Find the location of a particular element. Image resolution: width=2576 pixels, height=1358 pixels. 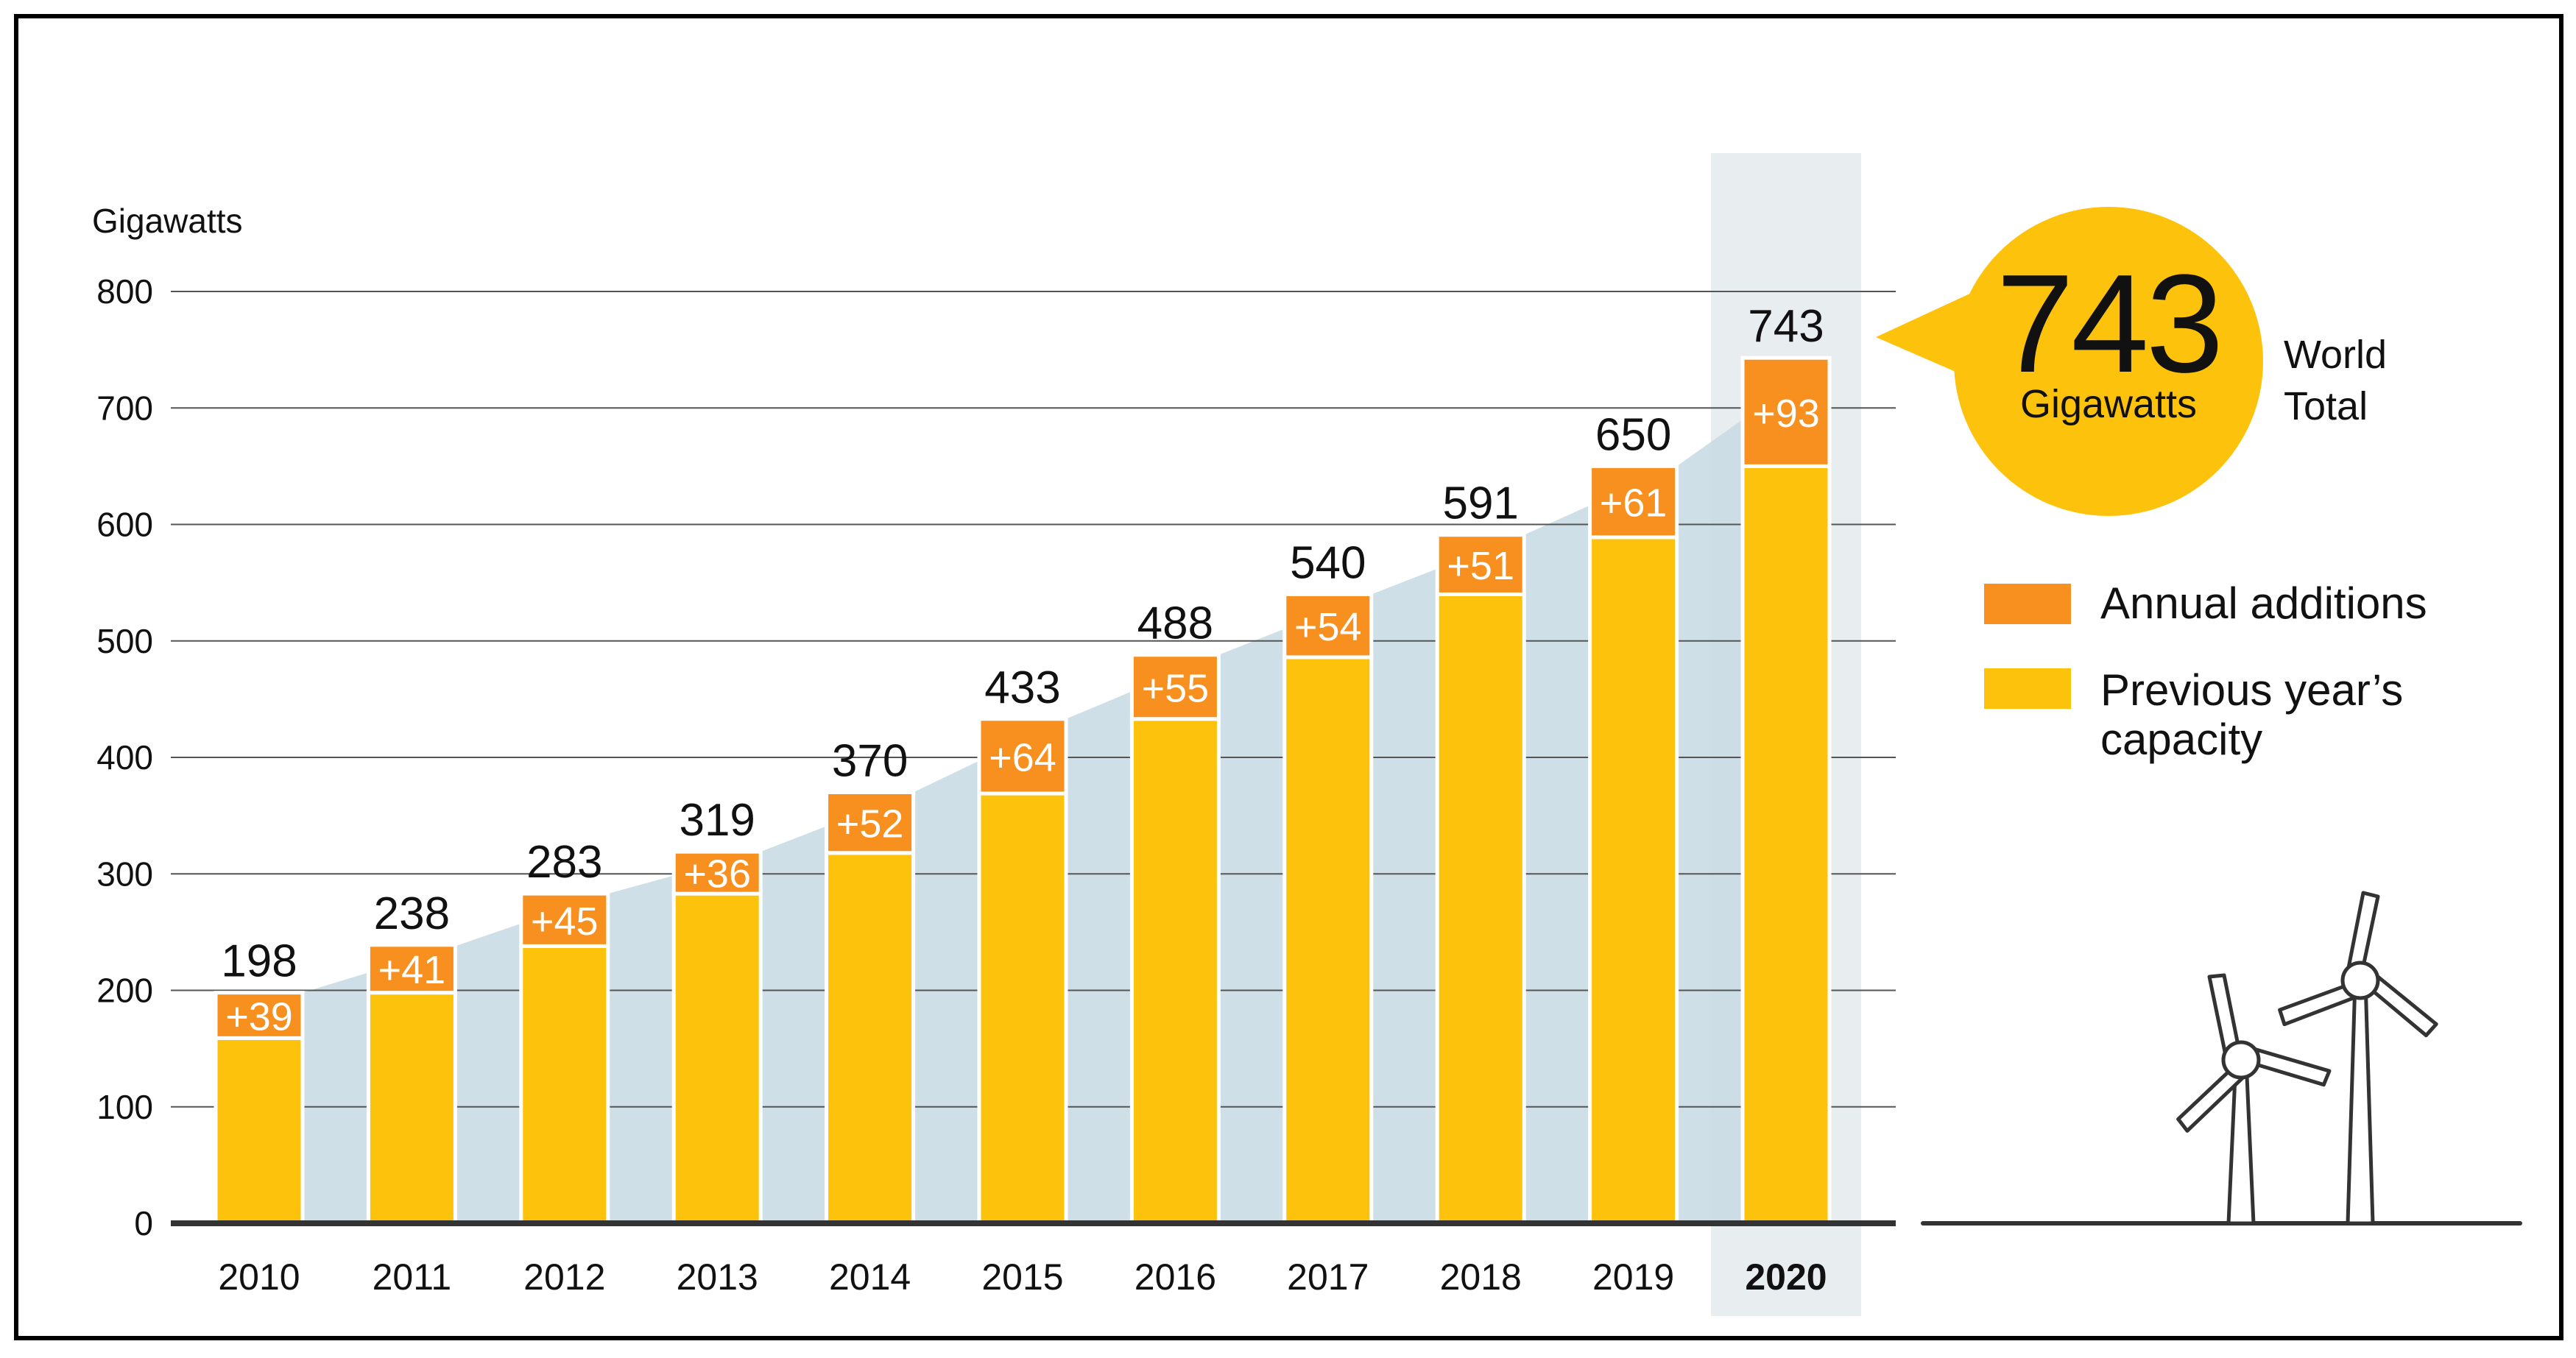

addition-label-2016: +55 is located at coordinates (1176, 688).